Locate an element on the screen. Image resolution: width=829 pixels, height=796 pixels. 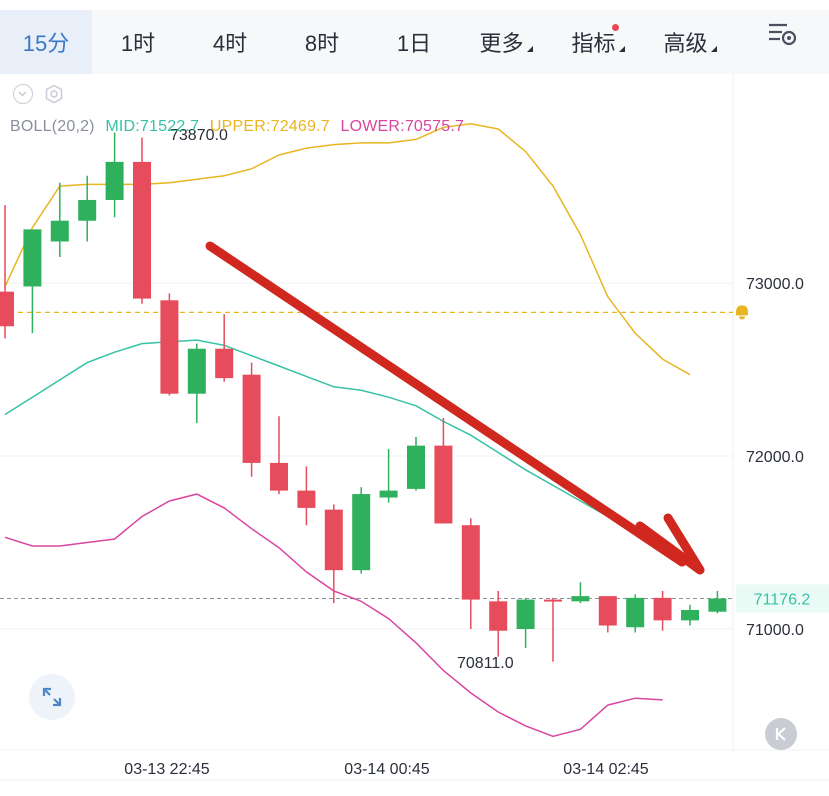
tab-5: 更多 is located at coordinates (506, 42).